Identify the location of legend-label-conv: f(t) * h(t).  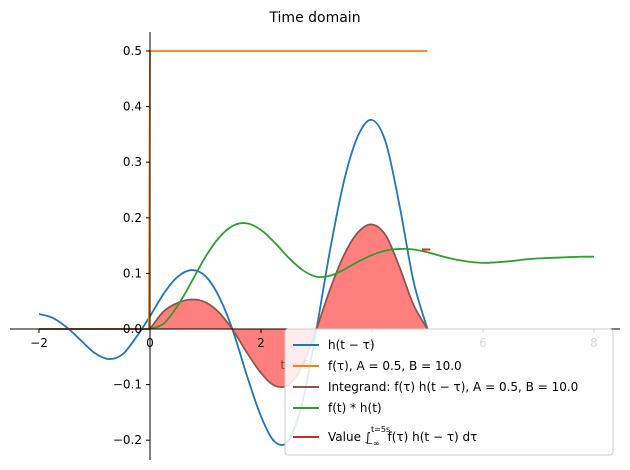
(355, 408).